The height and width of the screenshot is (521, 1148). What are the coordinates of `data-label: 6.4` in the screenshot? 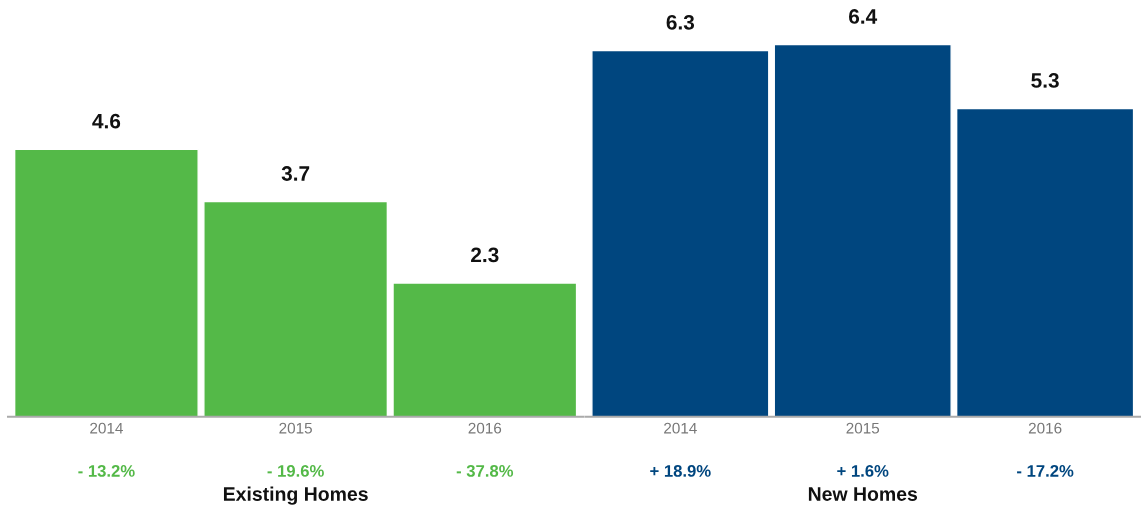 It's located at (863, 16).